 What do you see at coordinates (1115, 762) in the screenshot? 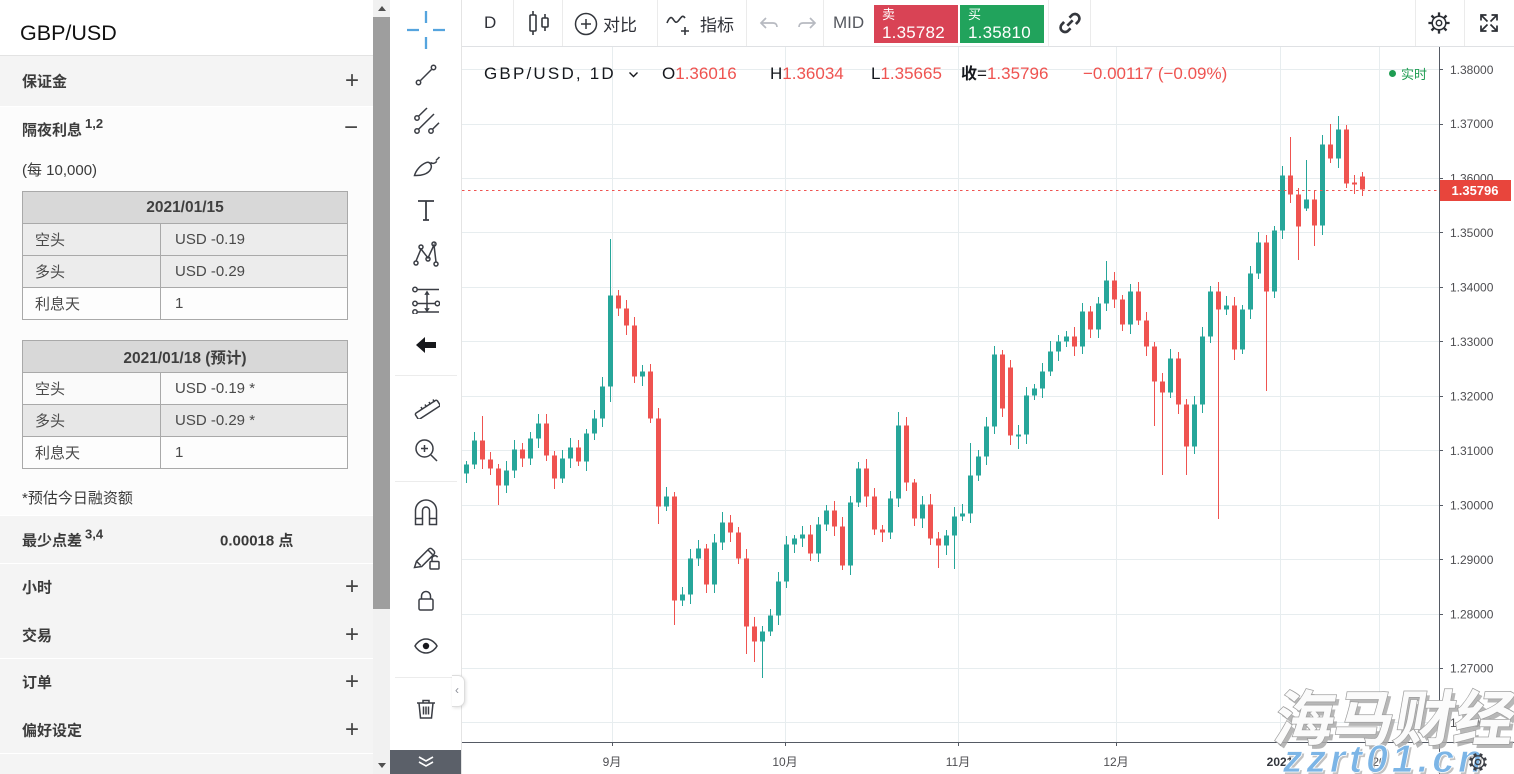
I see `svg-text: 12月` at bounding box center [1115, 762].